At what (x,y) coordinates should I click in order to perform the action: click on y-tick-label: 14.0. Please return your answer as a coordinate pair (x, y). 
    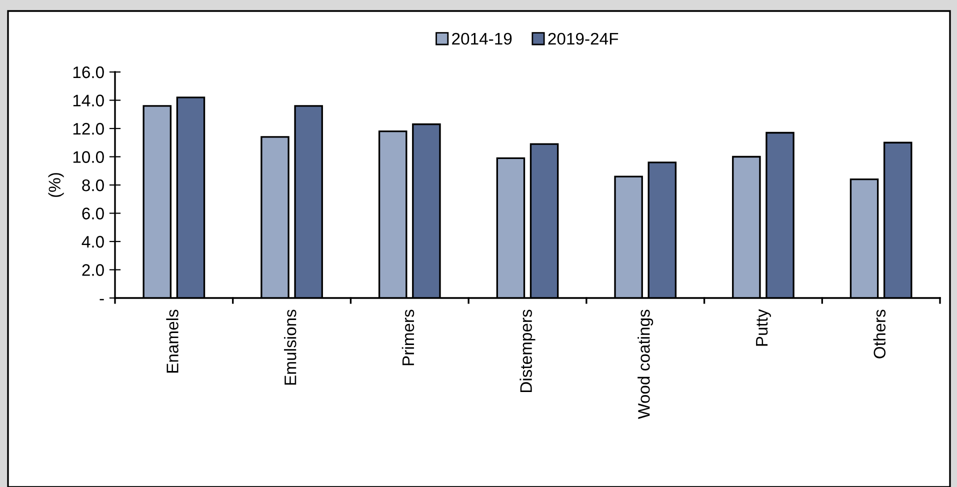
    Looking at the image, I should click on (88, 100).